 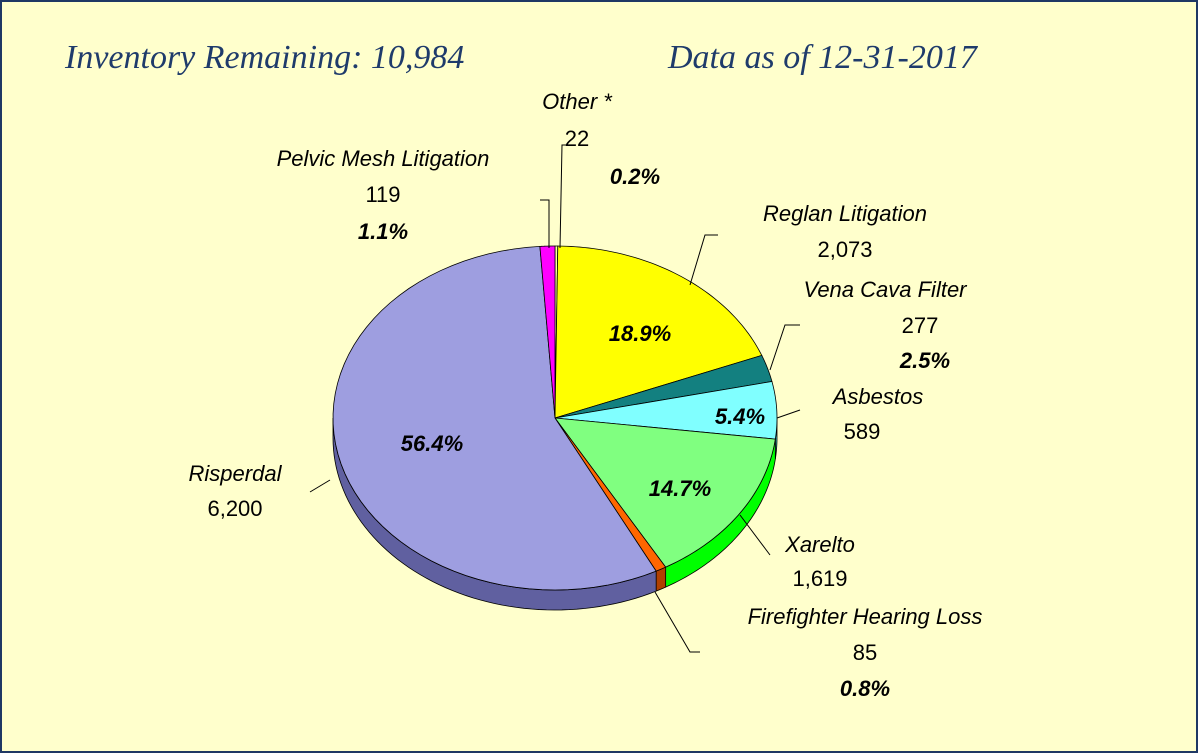 What do you see at coordinates (577, 101) in the screenshot?
I see `slice-name: Other *` at bounding box center [577, 101].